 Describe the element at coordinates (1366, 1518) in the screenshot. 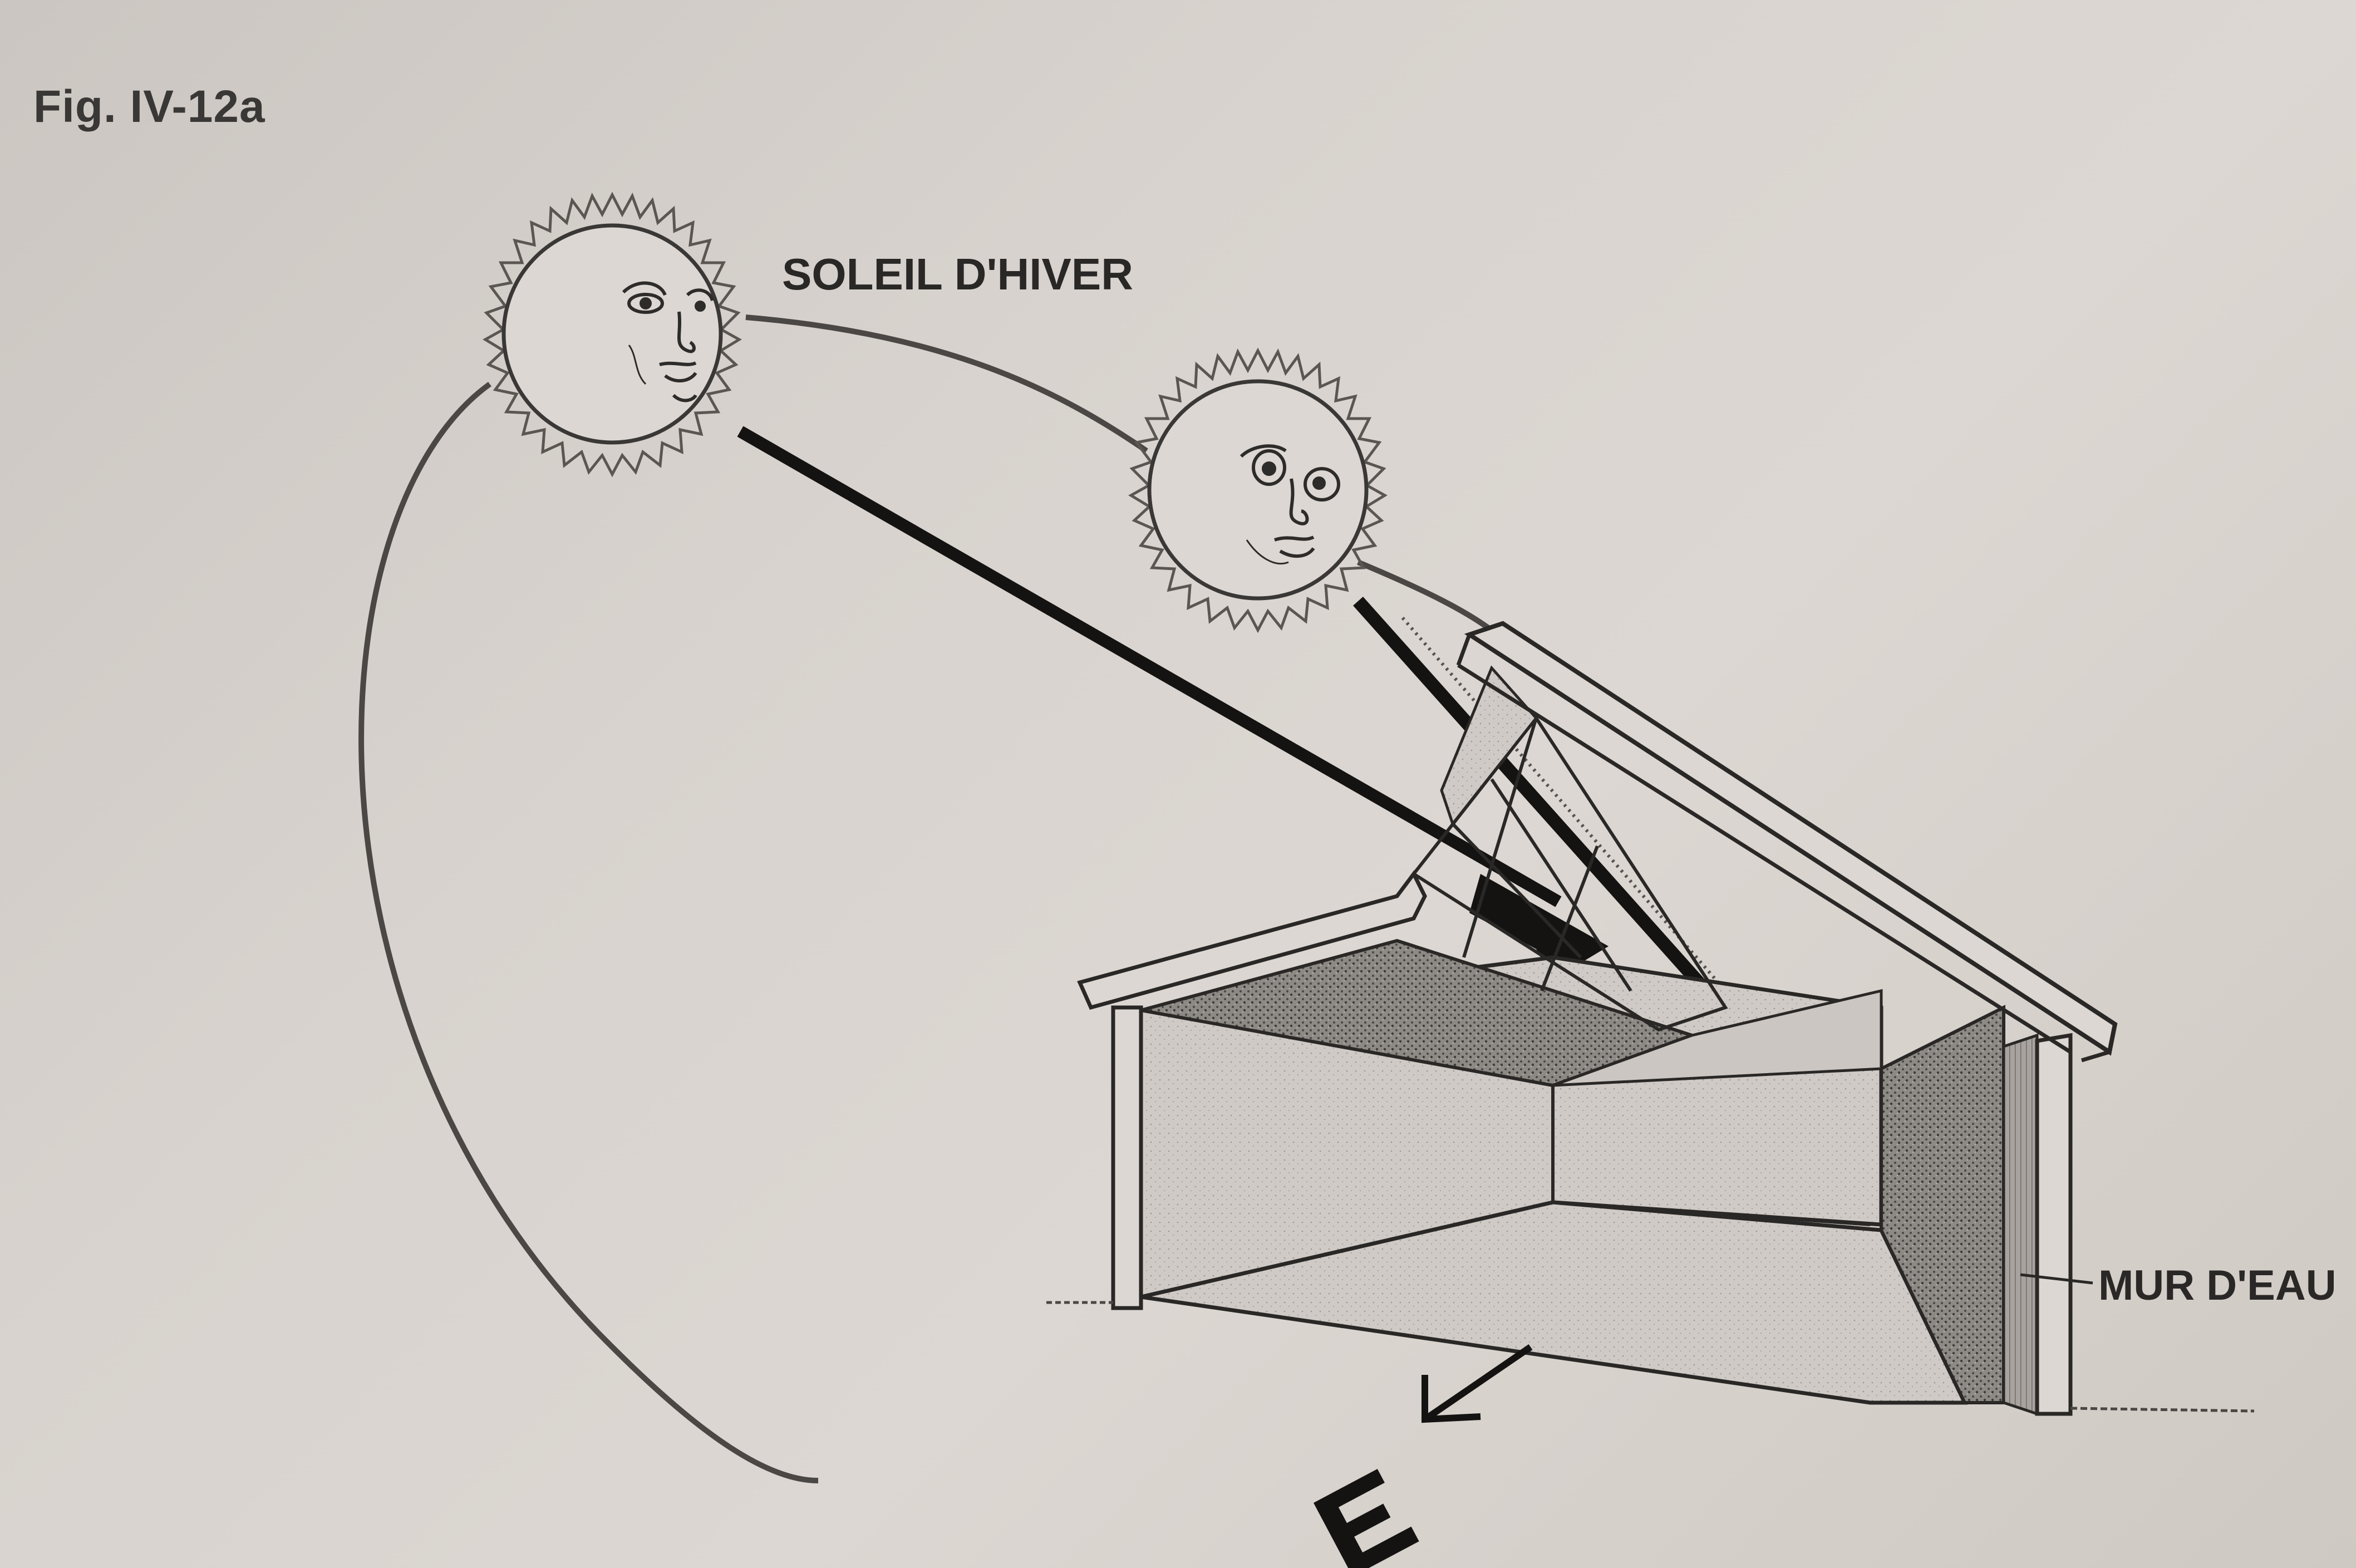

I see `east-letter` at that location.